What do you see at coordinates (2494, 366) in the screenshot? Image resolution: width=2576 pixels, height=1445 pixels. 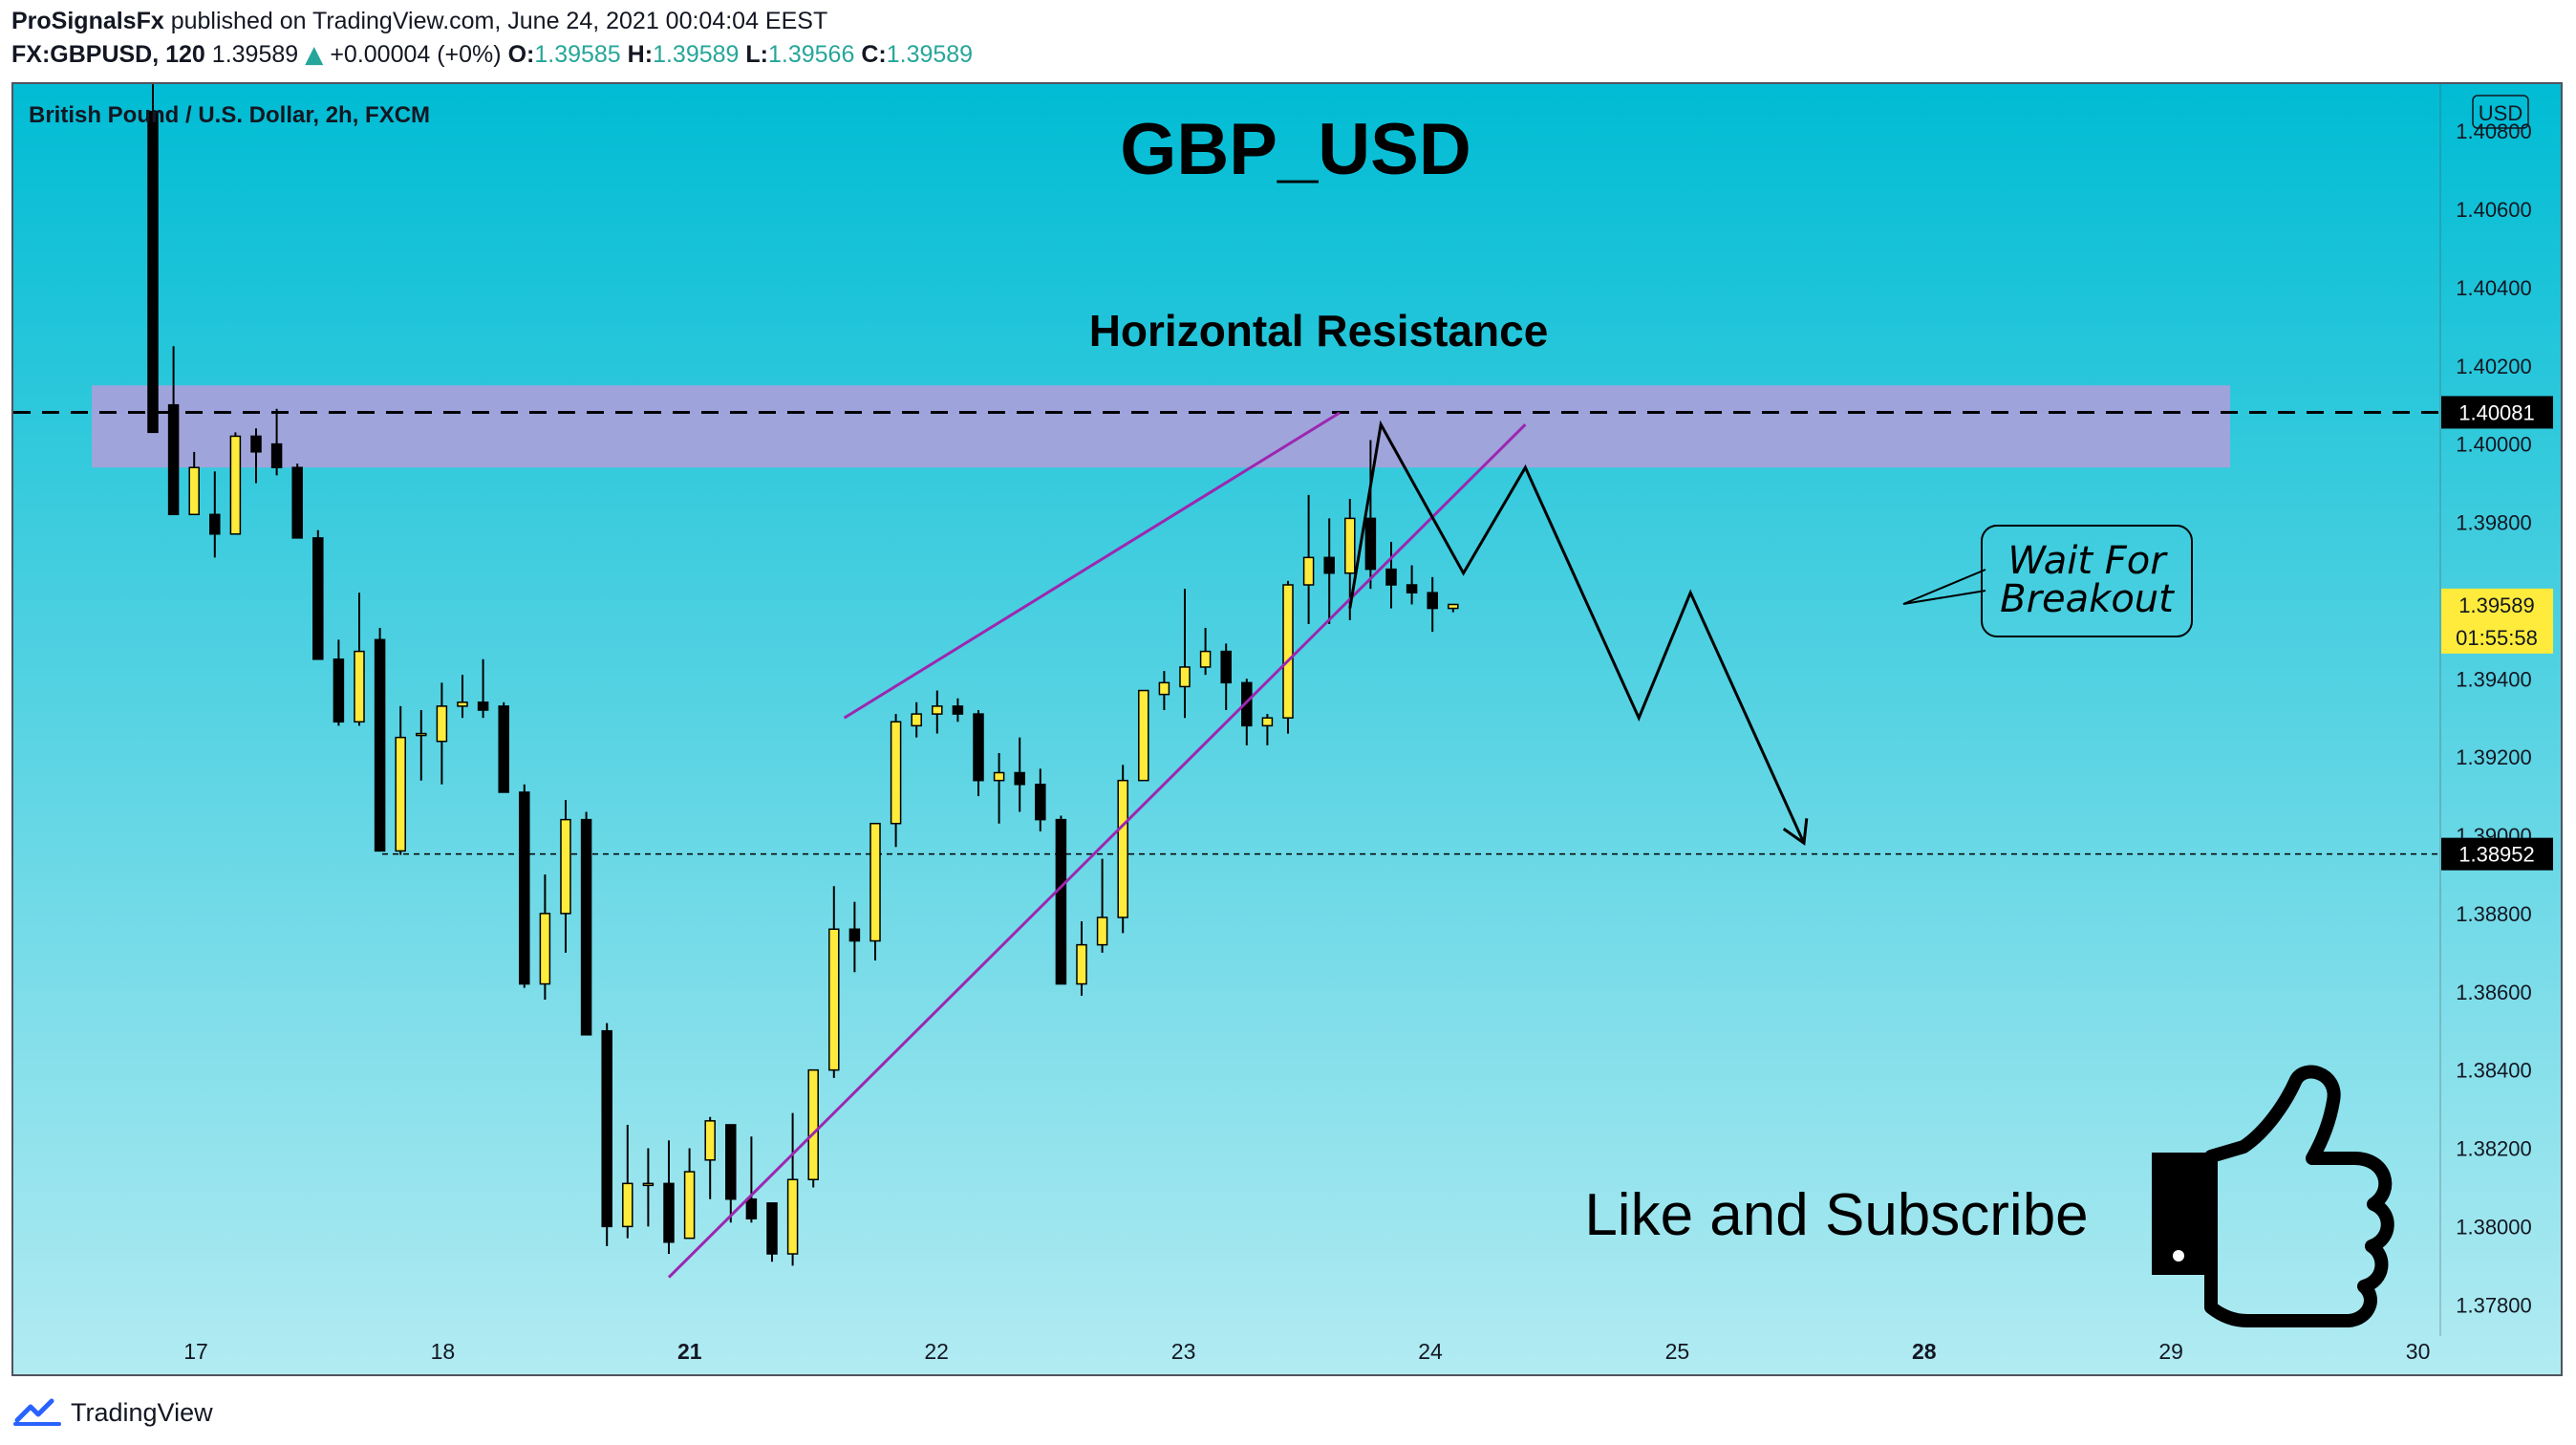 I see `y-tick-label: 1.40200` at bounding box center [2494, 366].